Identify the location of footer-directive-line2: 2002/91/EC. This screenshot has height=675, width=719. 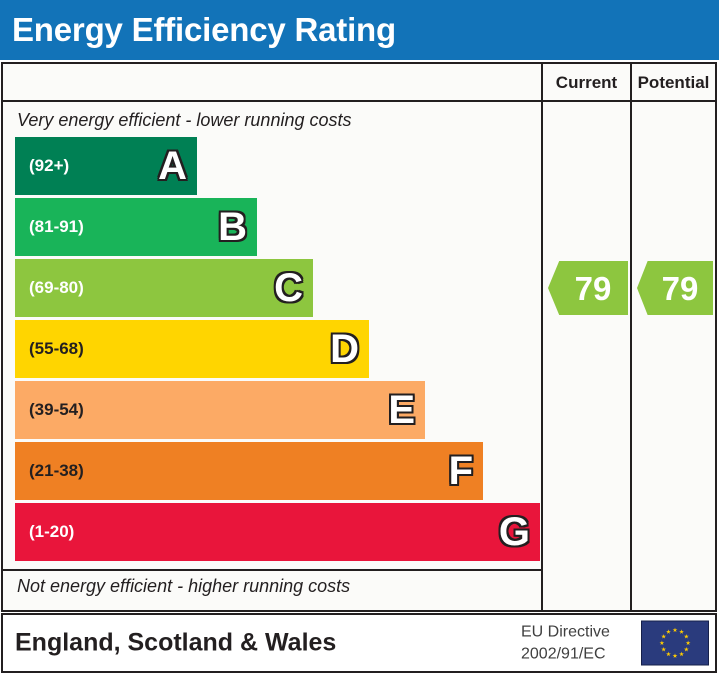
(563, 653).